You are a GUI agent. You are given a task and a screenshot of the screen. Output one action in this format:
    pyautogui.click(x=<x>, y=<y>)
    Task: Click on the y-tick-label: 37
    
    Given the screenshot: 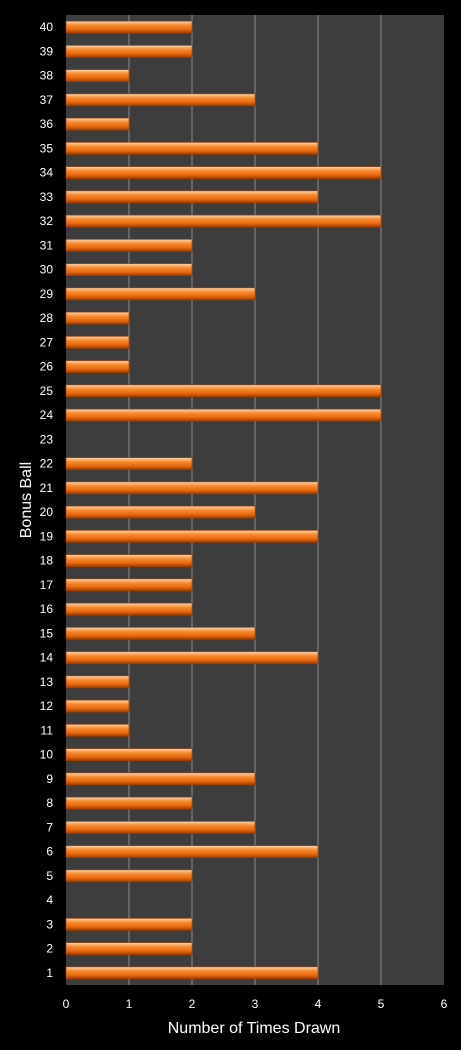 What is the action you would take?
    pyautogui.click(x=47, y=100)
    